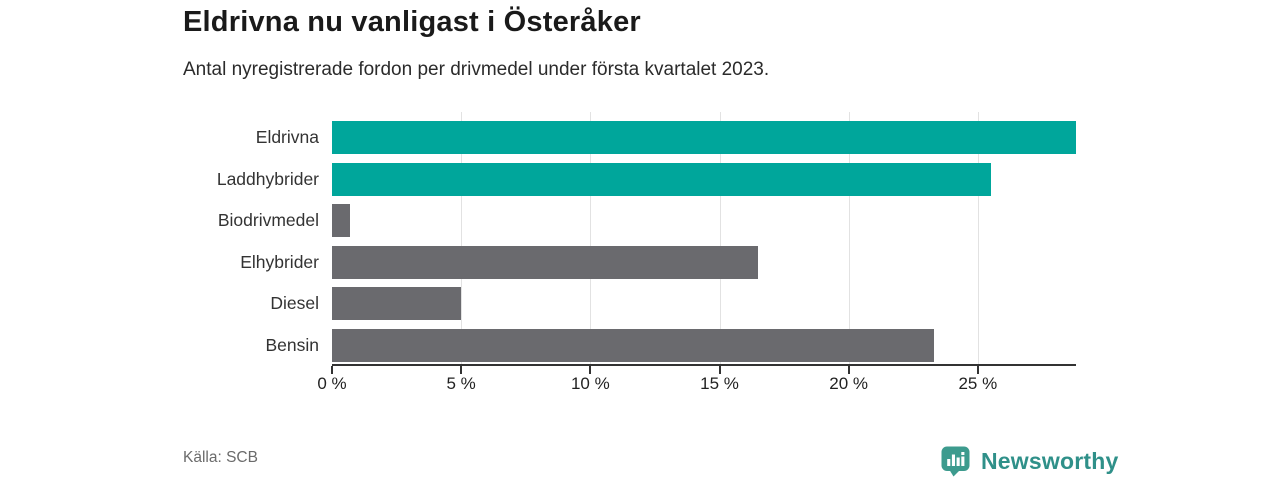 Image resolution: width=1280 pixels, height=480 pixels. I want to click on category-label-bensin: Bensin, so click(292, 344).